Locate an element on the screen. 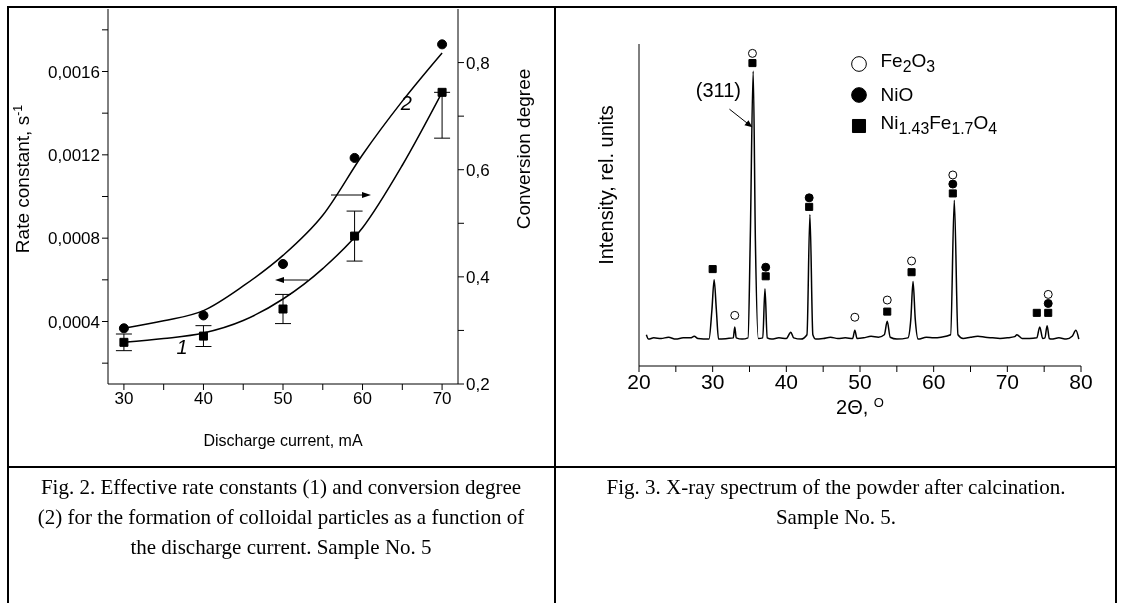 The height and width of the screenshot is (603, 1121). y-axis-title: Intensity, rel. units is located at coordinates (606, 185).